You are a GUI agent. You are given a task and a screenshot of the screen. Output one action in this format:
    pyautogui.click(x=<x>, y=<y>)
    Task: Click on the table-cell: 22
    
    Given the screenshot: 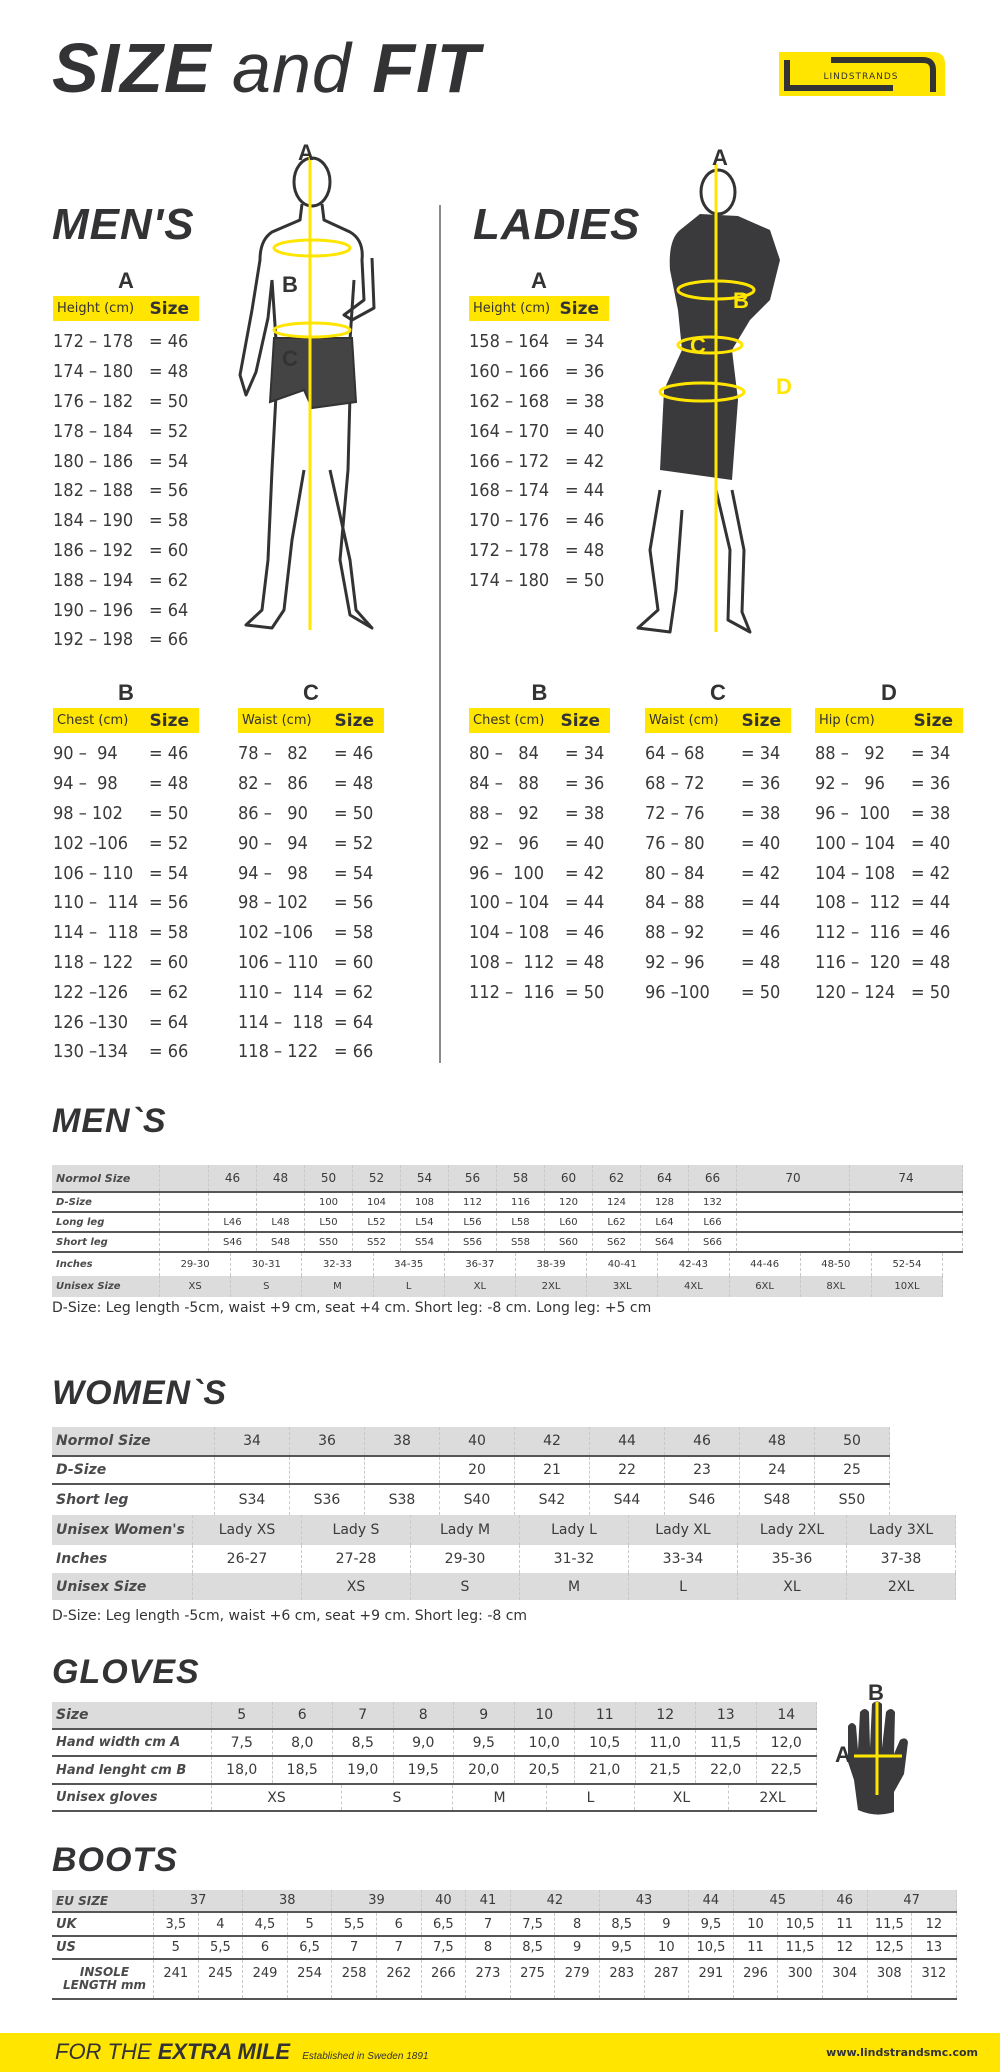 What is the action you would take?
    pyautogui.click(x=627, y=1470)
    